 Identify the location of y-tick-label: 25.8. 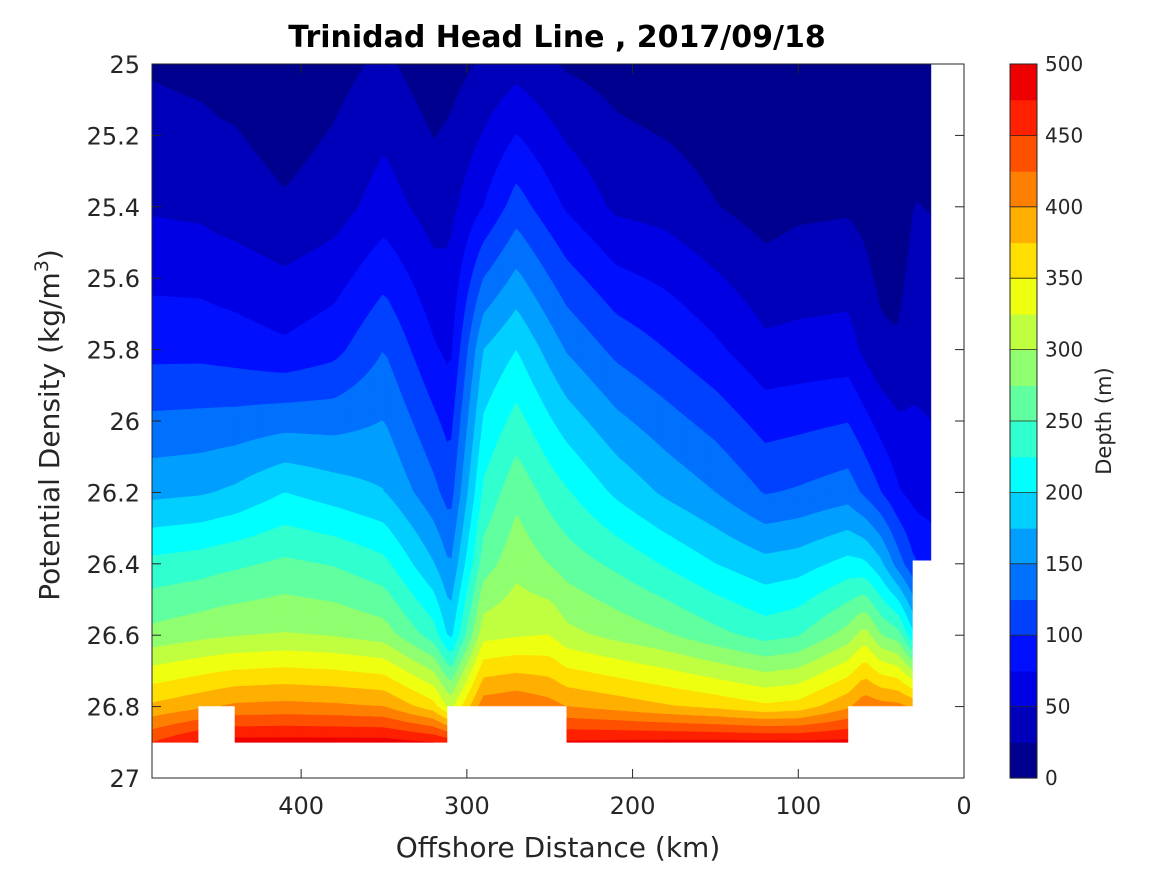
(113, 351).